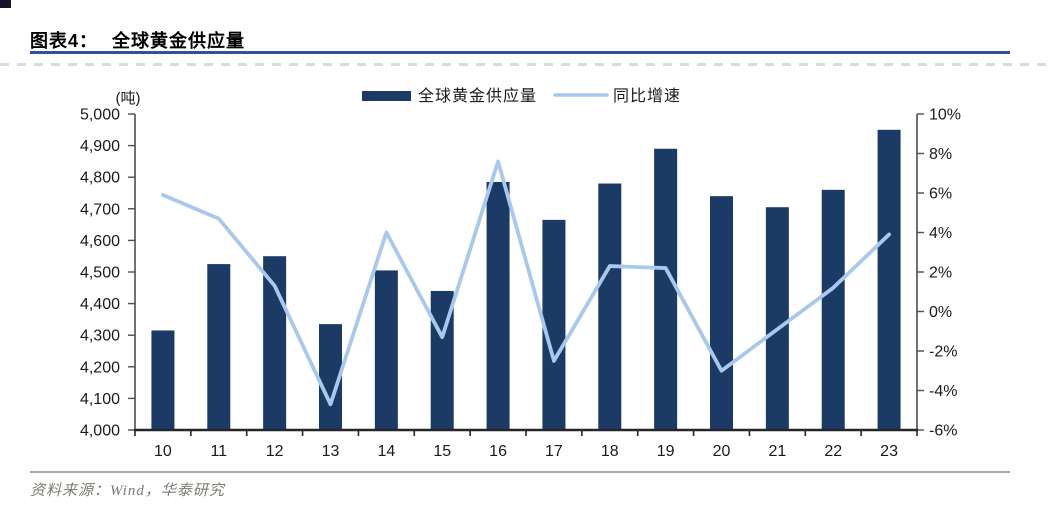  What do you see at coordinates (554, 451) in the screenshot?
I see `x-axis-label: 17` at bounding box center [554, 451].